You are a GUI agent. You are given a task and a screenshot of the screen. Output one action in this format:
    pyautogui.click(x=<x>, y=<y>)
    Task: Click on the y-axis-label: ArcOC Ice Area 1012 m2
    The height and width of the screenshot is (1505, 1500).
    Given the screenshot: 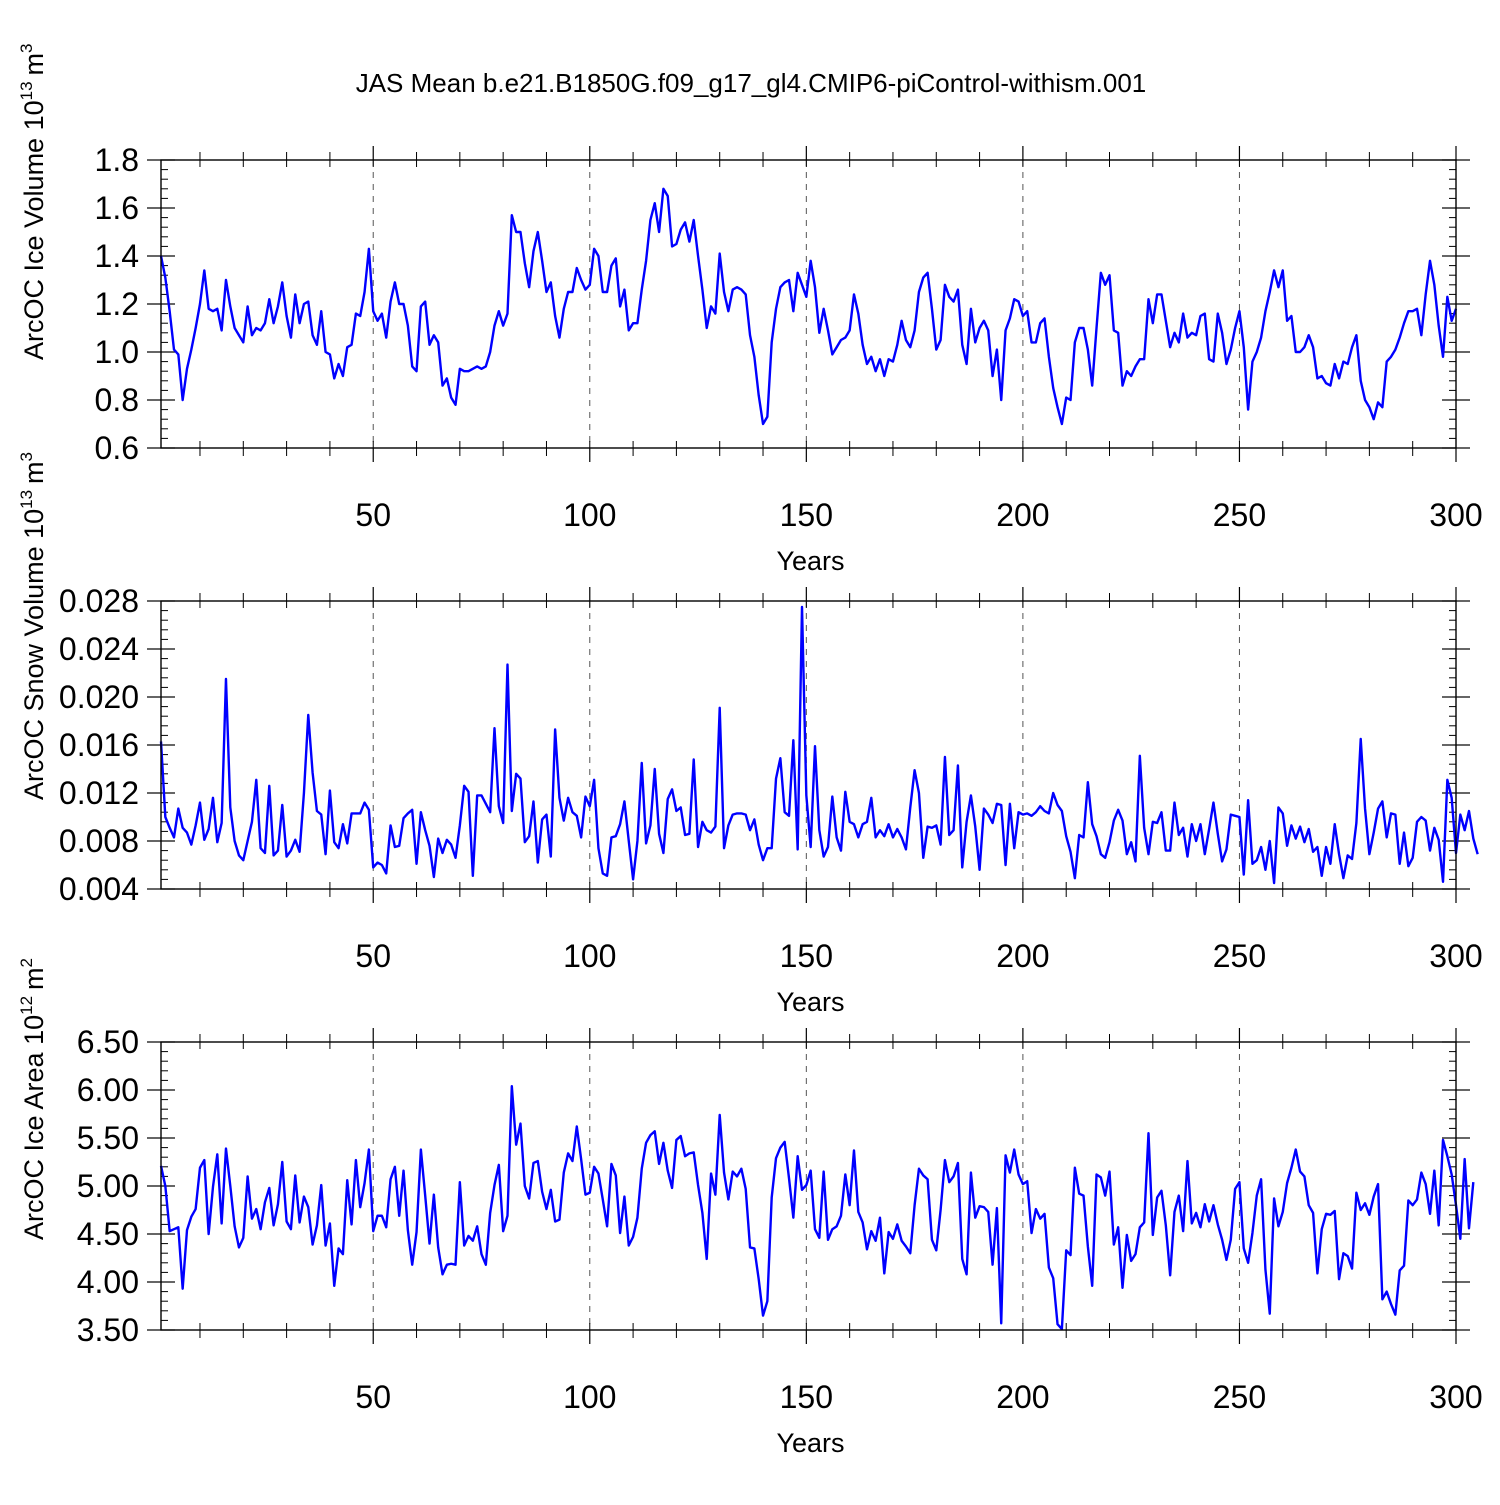 What is the action you would take?
    pyautogui.click(x=33, y=1099)
    